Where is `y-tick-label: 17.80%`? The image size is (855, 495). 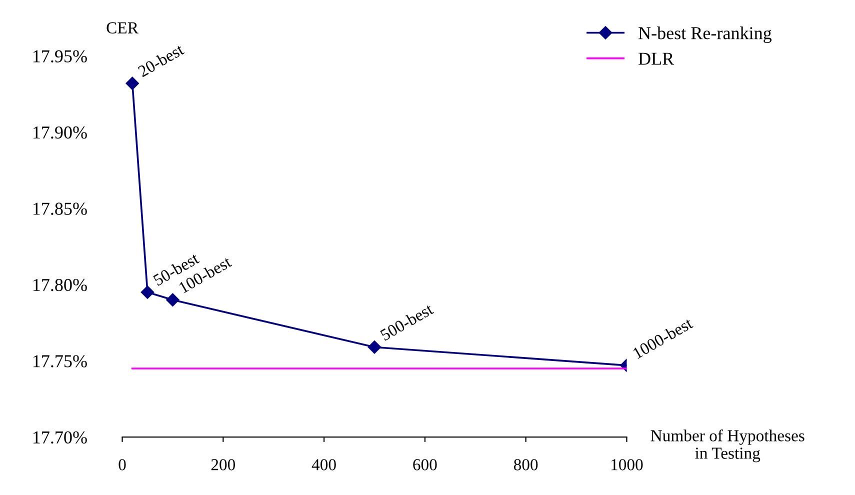 y-tick-label: 17.80% is located at coordinates (60, 285).